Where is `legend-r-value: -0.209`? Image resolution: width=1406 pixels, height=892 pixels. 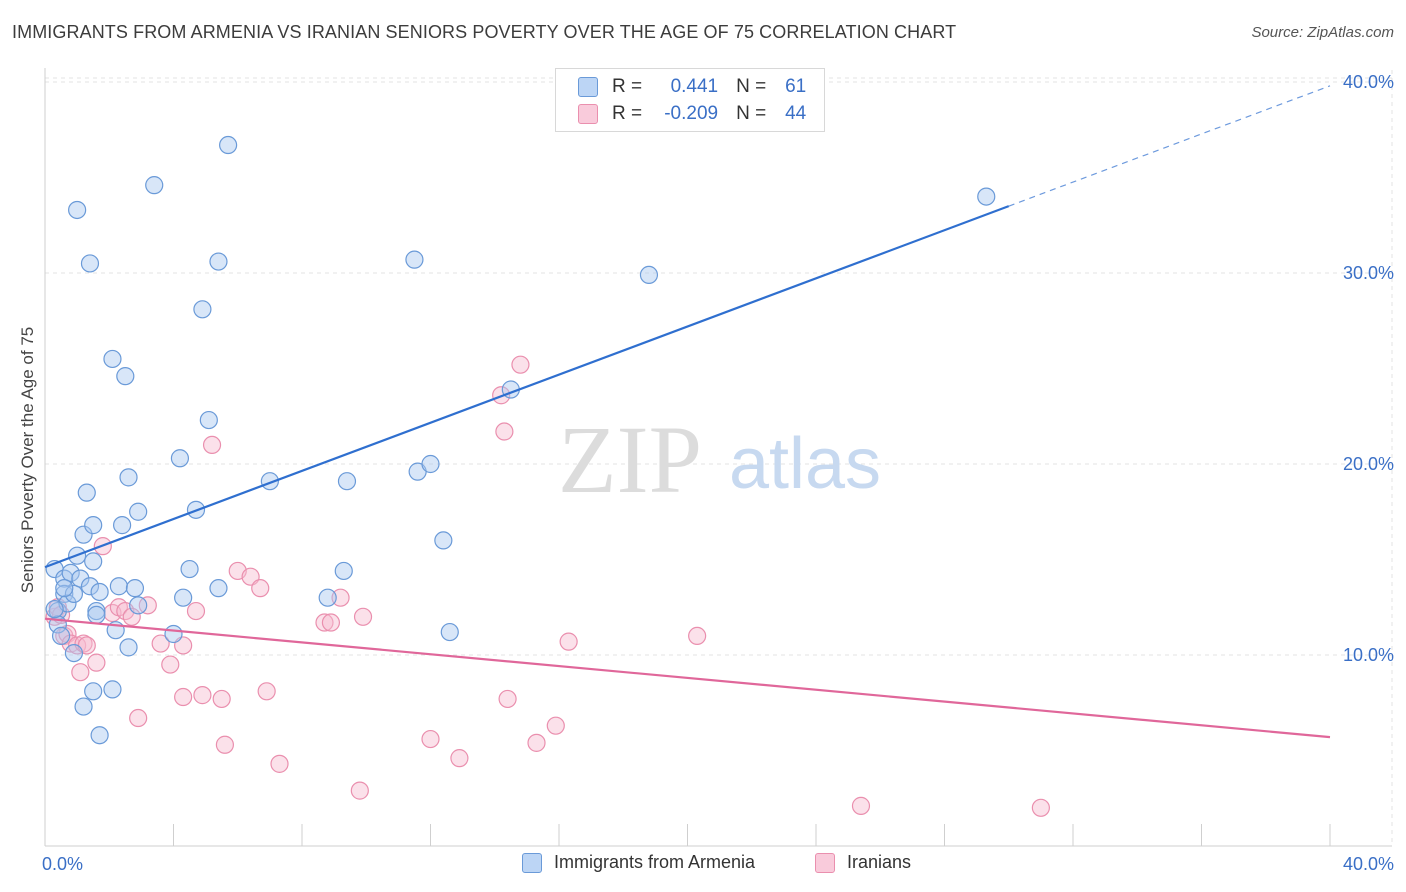 legend-r-value: -0.209 is located at coordinates (691, 113).